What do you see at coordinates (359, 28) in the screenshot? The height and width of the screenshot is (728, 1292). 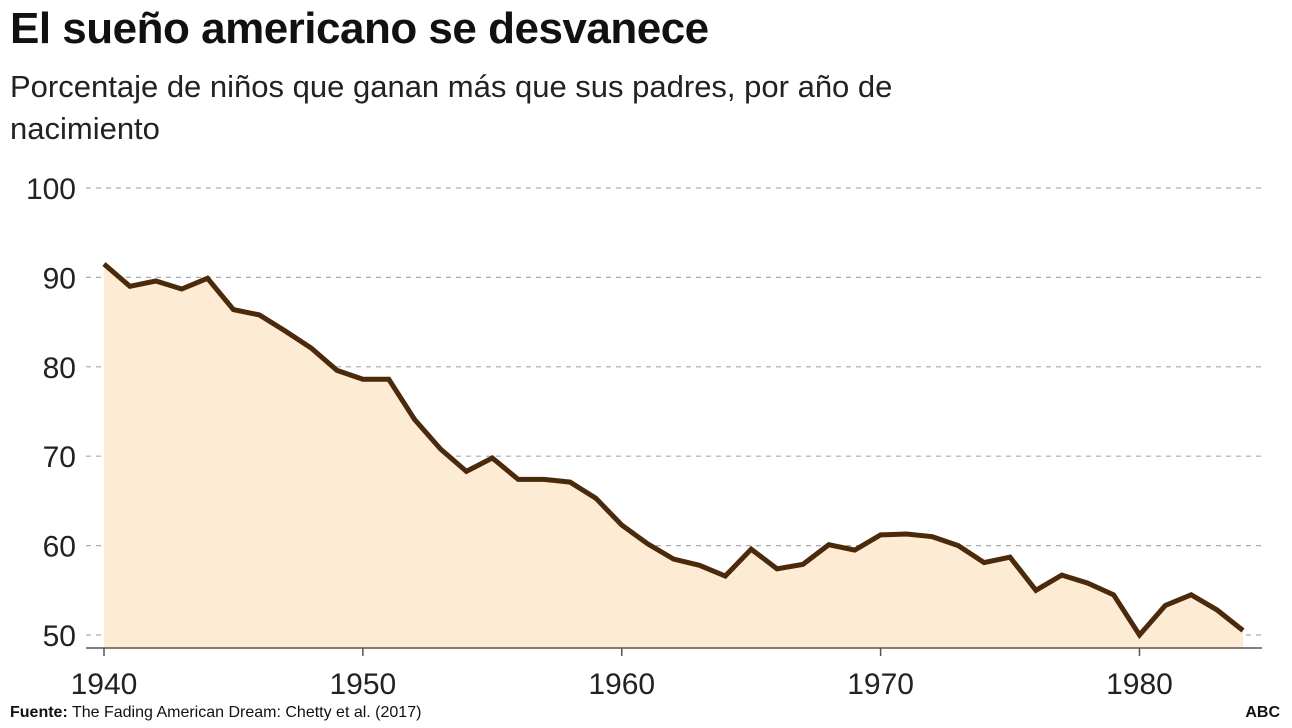 I see `chart-title: El sueño americano se desvanece` at bounding box center [359, 28].